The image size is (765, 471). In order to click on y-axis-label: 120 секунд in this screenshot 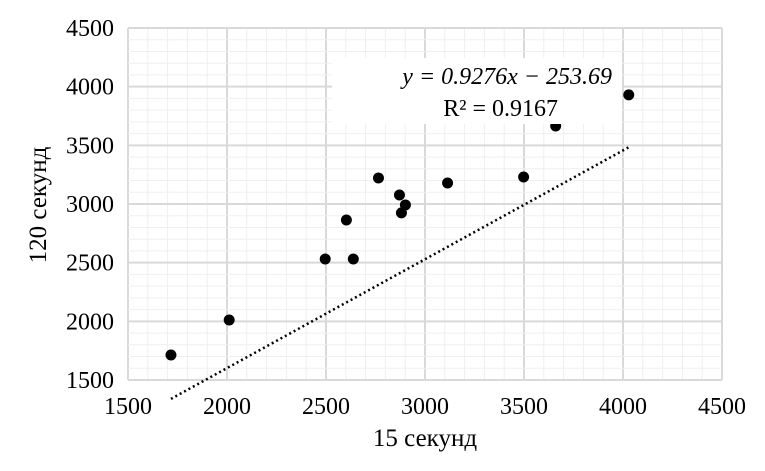, I will do `click(38, 204)`.